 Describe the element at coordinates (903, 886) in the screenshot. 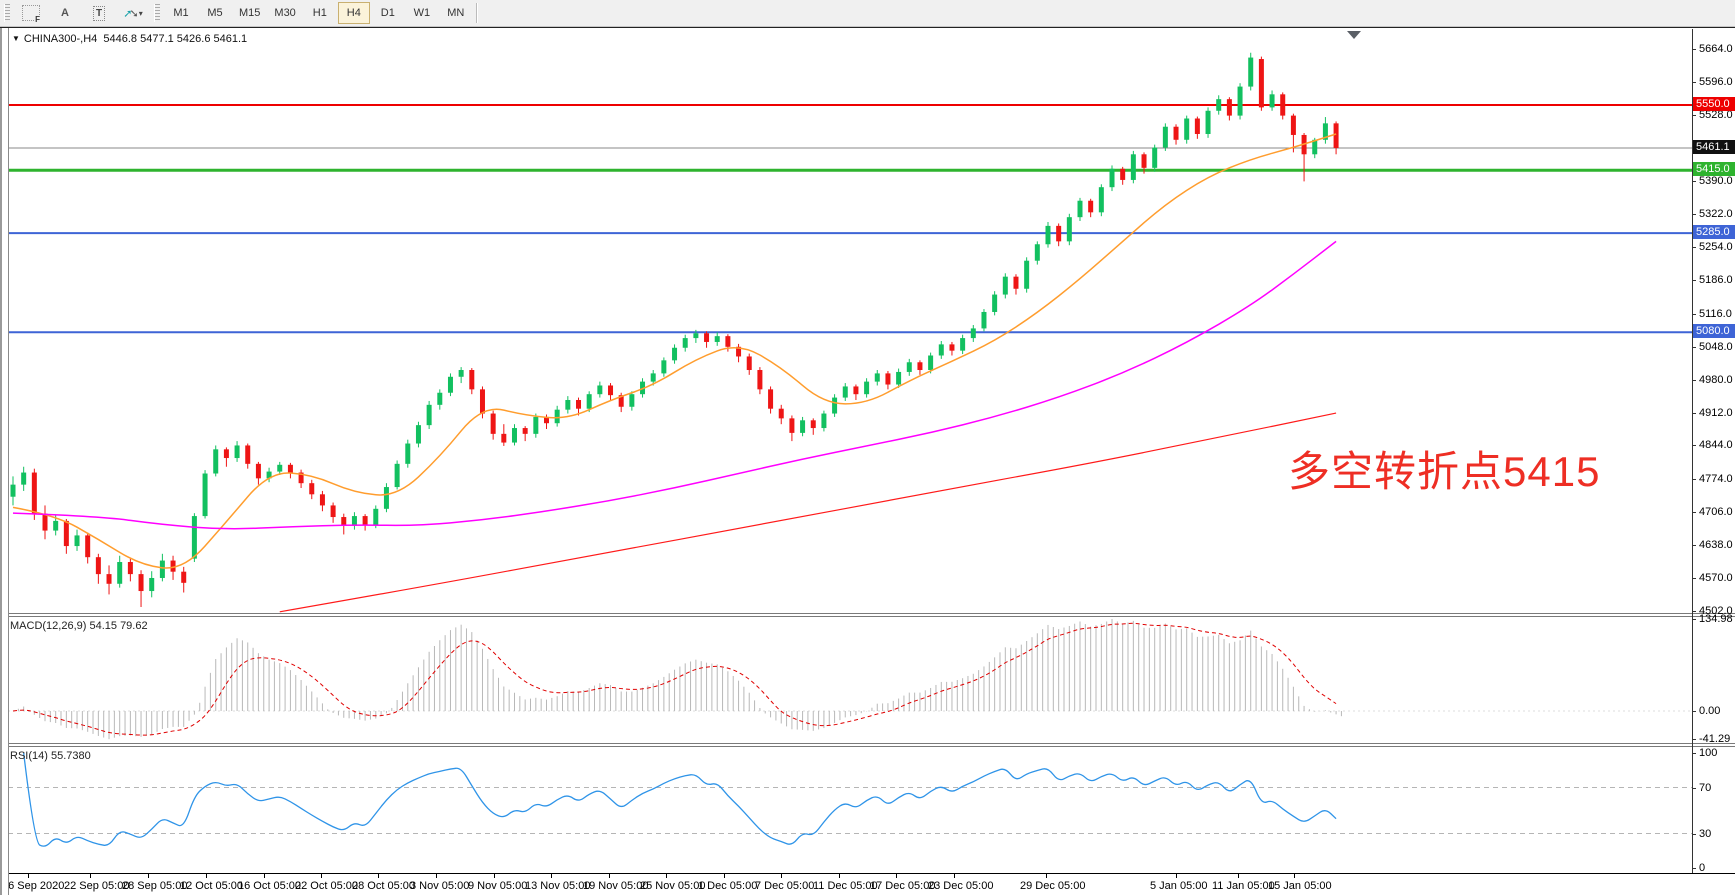

I see `time-axis-label: 17 Dec 05:00` at that location.